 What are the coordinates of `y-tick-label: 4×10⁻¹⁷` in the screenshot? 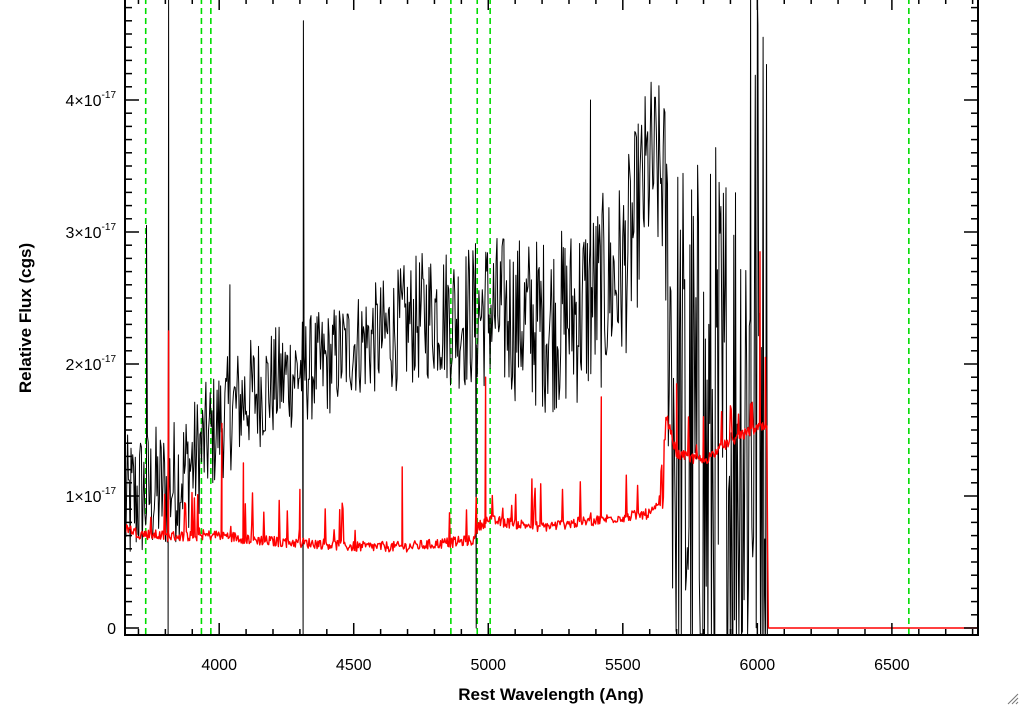 It's located at (91, 100).